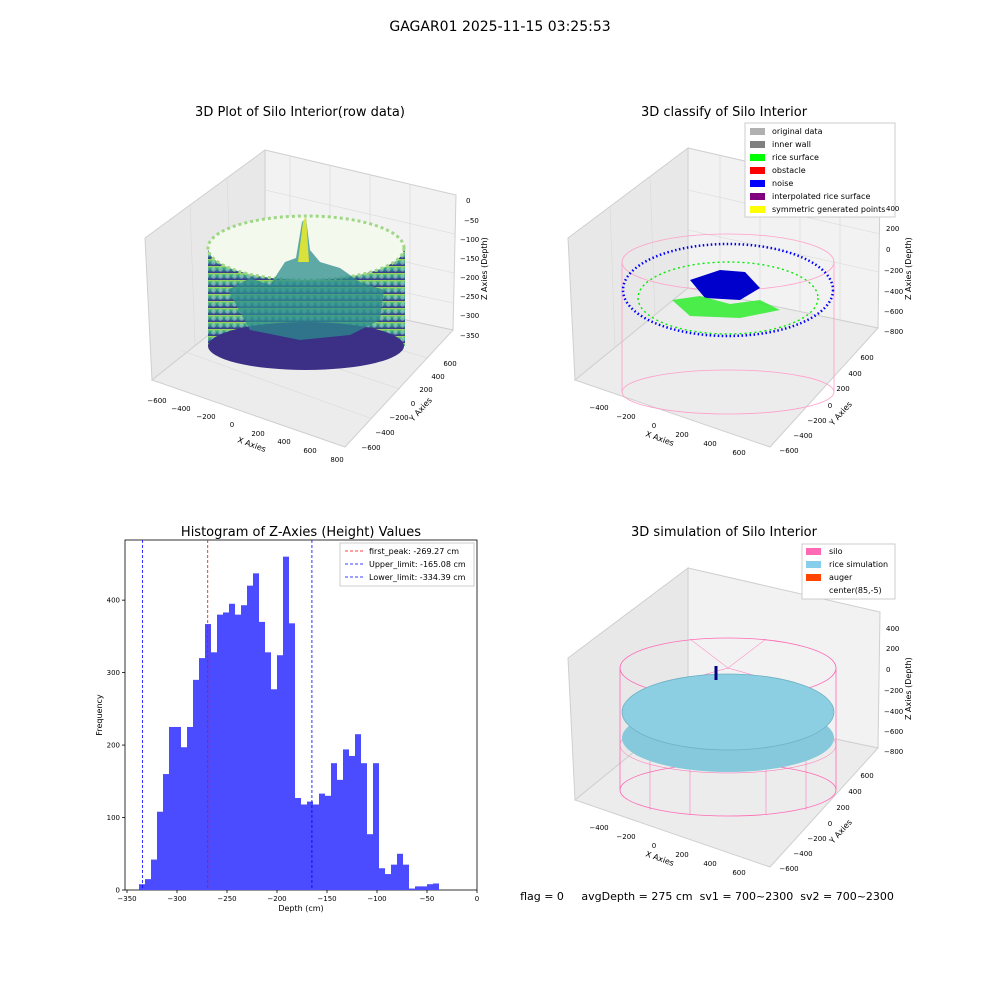 This screenshot has width=1000, height=1000. What do you see at coordinates (842, 808) in the screenshot?
I see `sim-ytick-4: 200` at bounding box center [842, 808].